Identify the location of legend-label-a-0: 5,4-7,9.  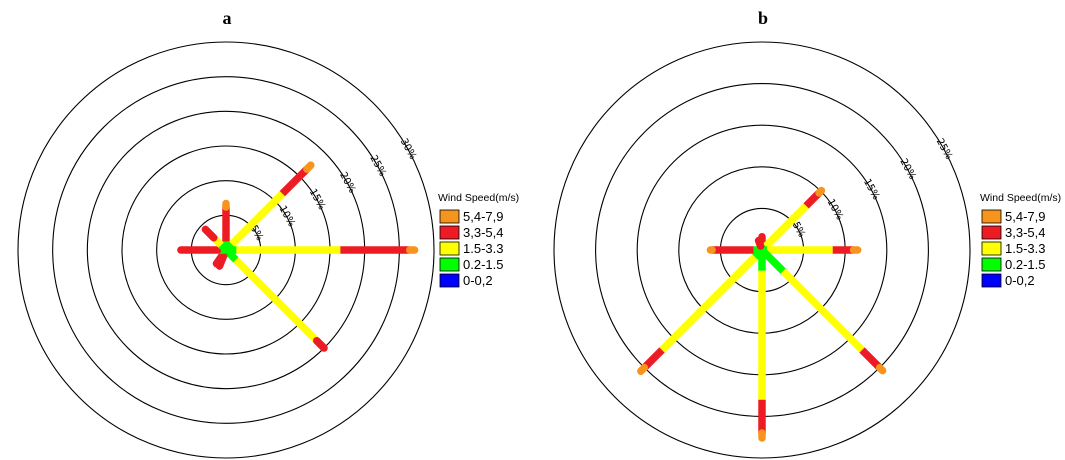
(483, 216).